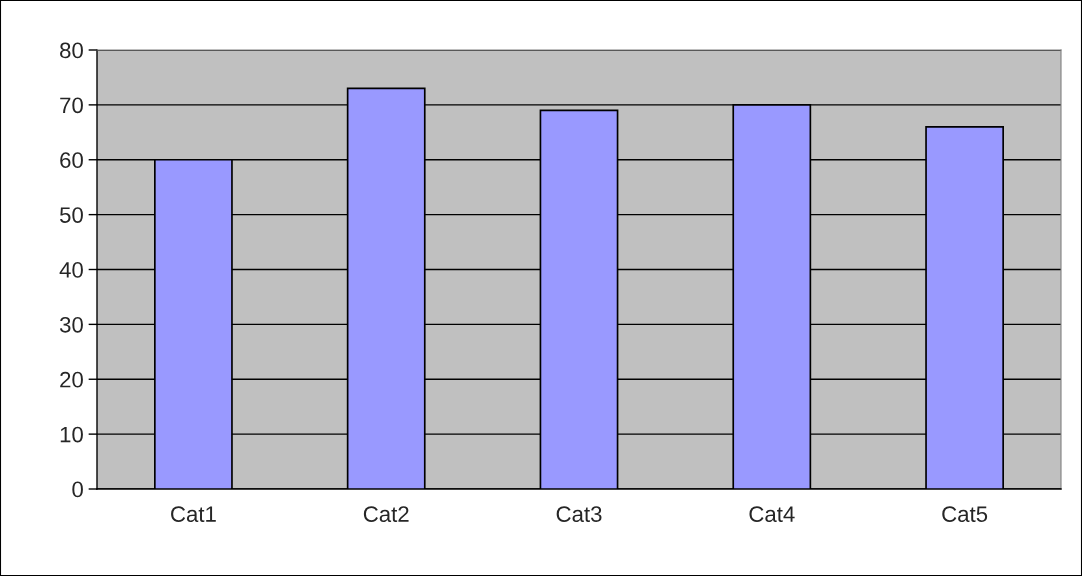  I want to click on y-tick-label: 60, so click(71, 160).